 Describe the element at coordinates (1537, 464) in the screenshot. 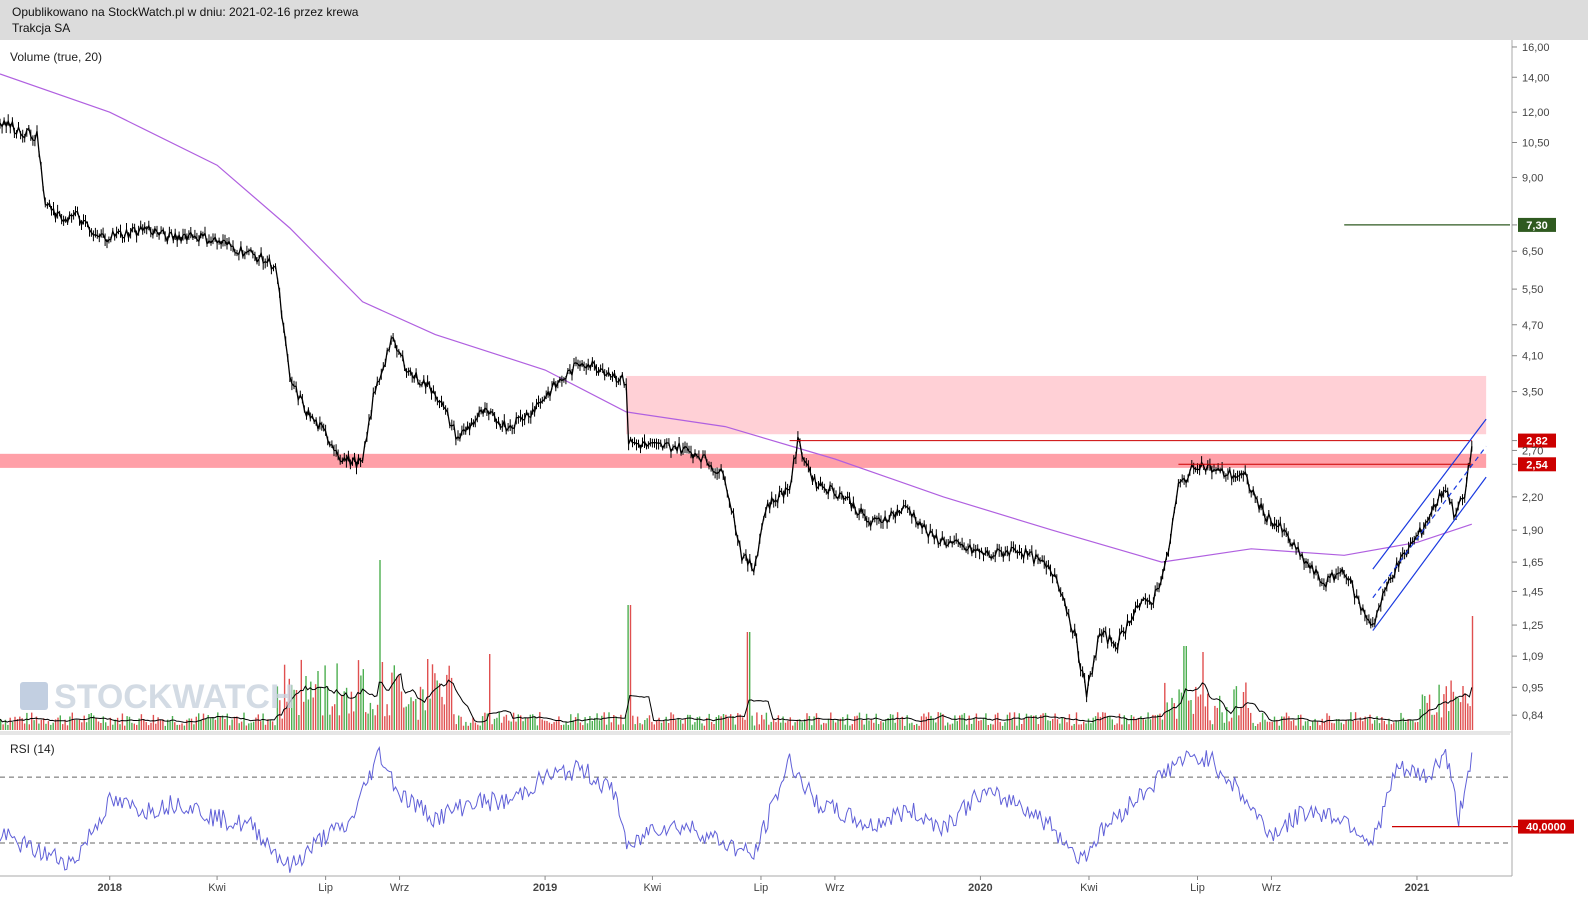

I see `price-badge` at that location.